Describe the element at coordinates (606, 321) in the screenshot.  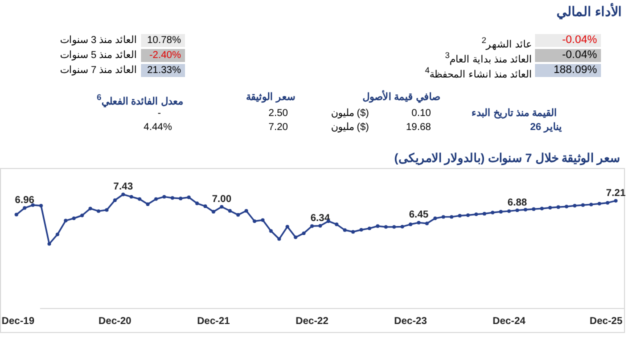
I see `x-tick-label: Dec-25` at that location.